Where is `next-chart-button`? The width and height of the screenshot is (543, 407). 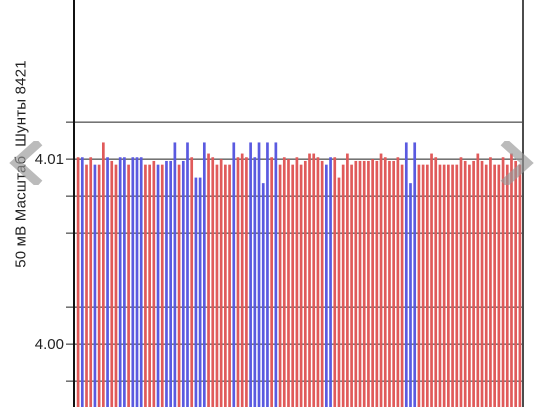 next-chart-button is located at coordinates (517, 163).